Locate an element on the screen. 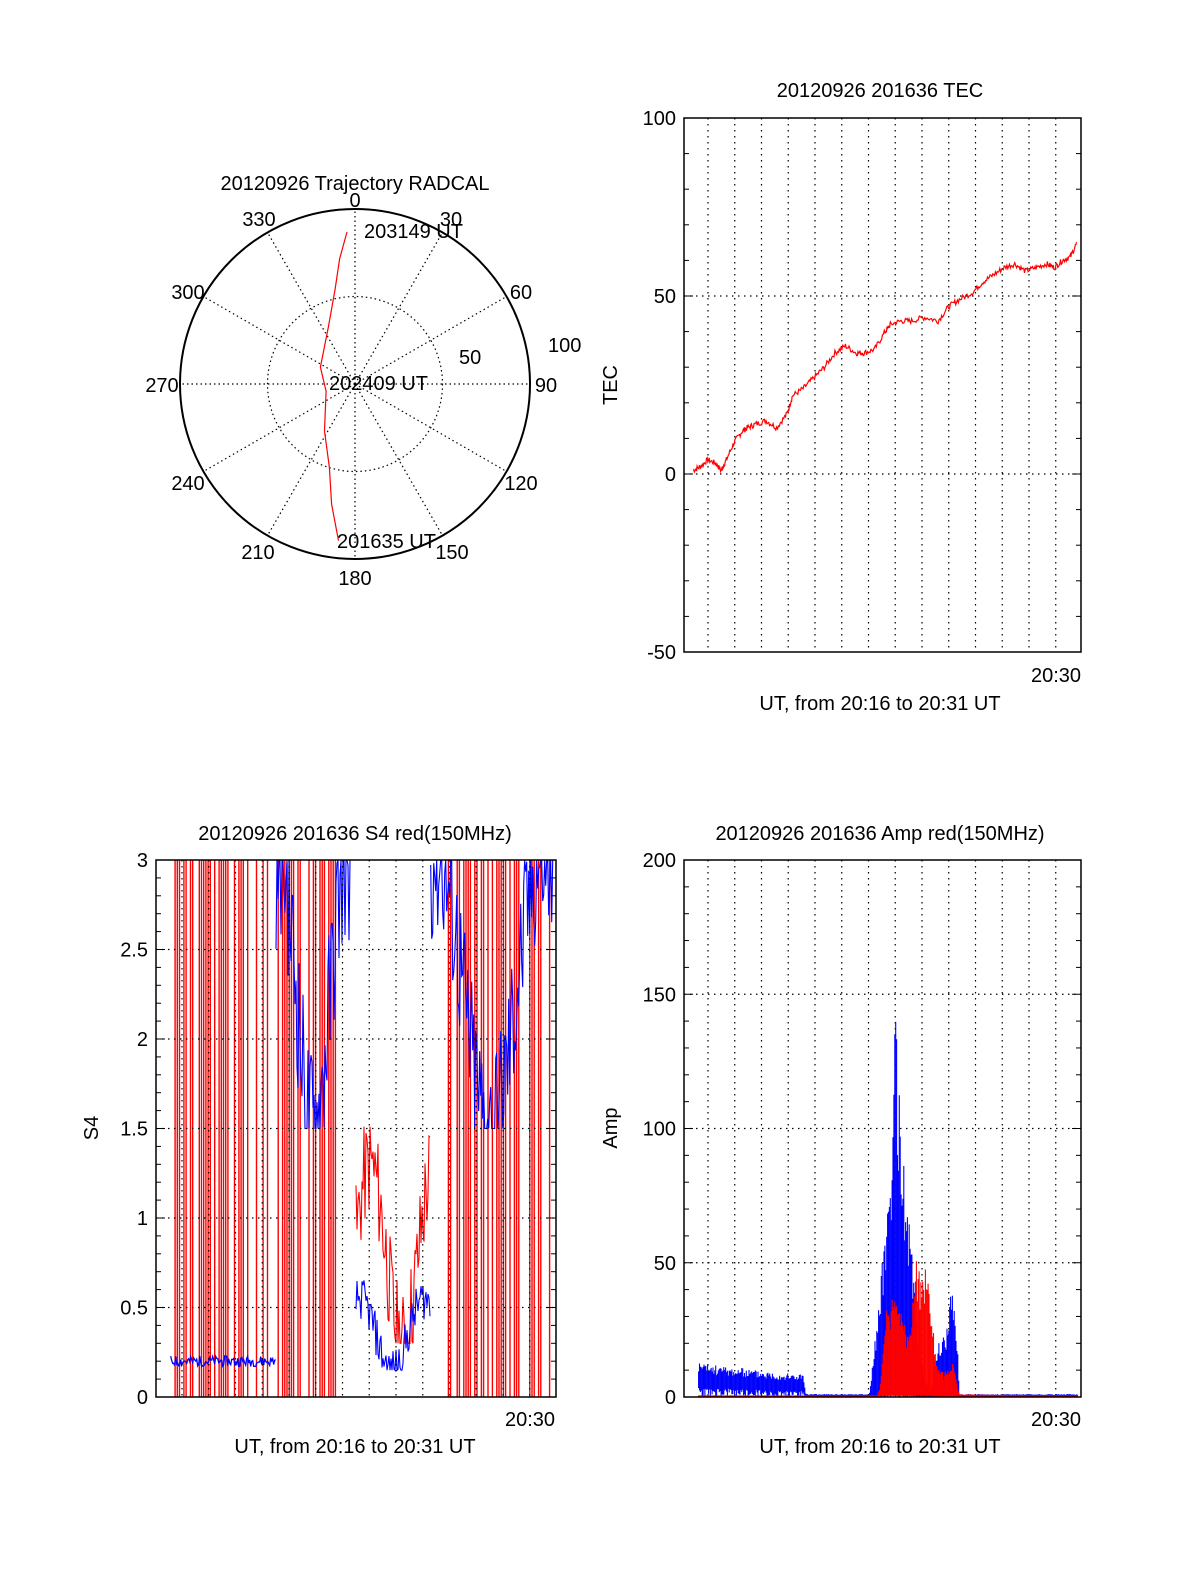  amp-series is located at coordinates (888, 1209).